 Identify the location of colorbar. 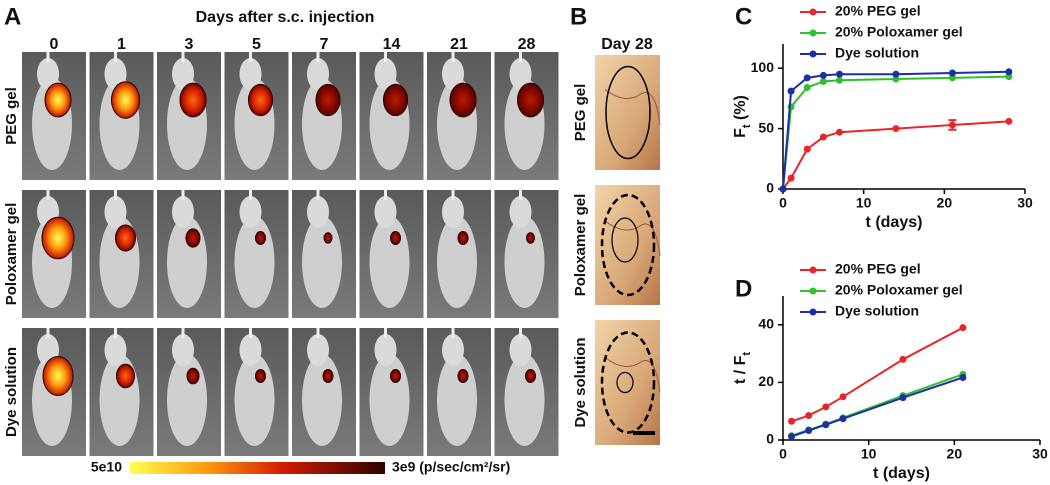
(257, 468).